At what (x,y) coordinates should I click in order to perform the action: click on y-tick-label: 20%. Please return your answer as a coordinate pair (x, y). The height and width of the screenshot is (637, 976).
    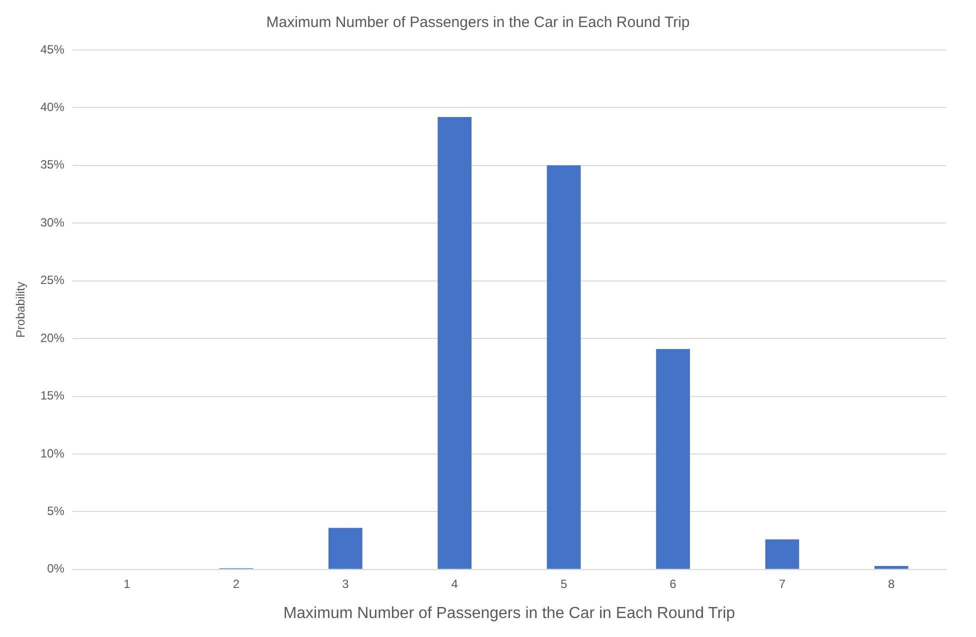
    Looking at the image, I should click on (52, 337).